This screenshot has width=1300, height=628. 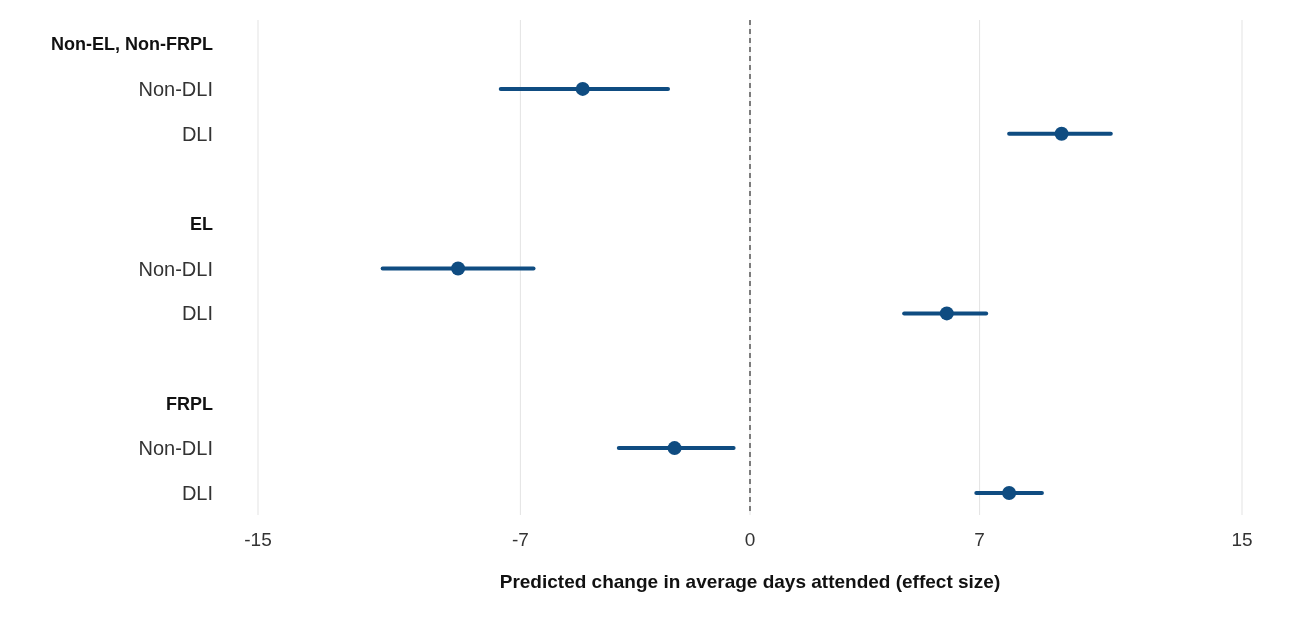 I want to click on y-tick-label: EL, so click(x=201, y=223).